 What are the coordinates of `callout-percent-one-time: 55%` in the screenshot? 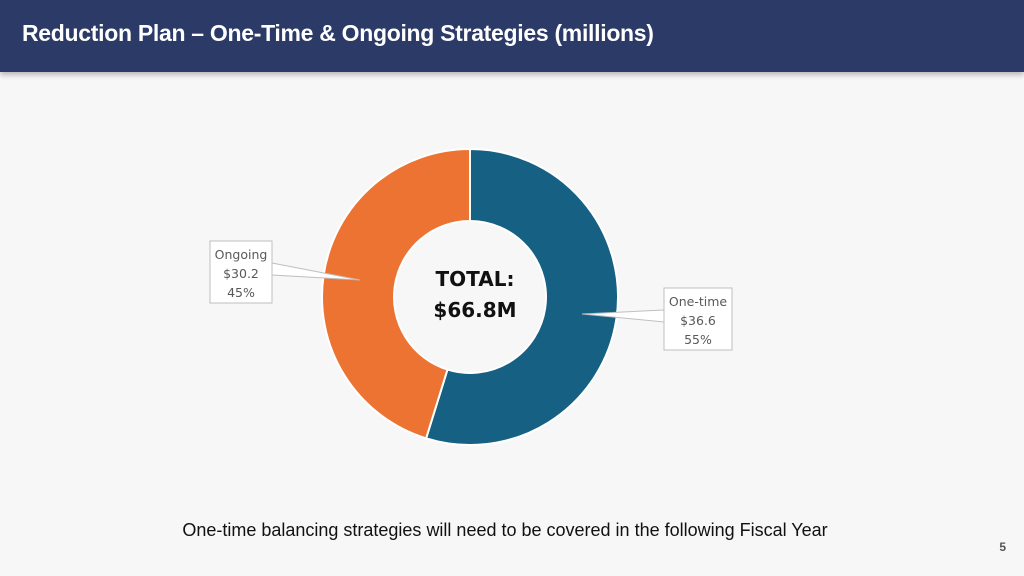 It's located at (698, 339).